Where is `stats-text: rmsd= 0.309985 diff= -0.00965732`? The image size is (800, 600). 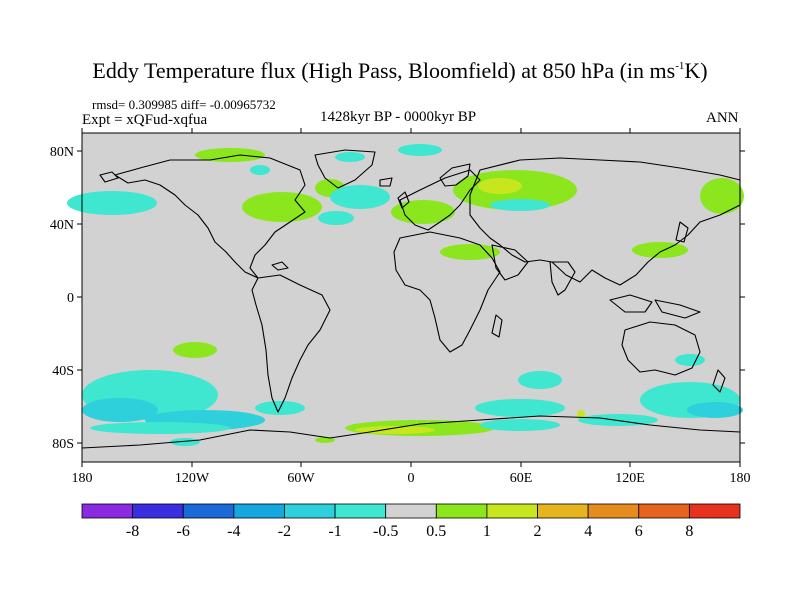
stats-text: rmsd= 0.309985 diff= -0.00965732 is located at coordinates (184, 104).